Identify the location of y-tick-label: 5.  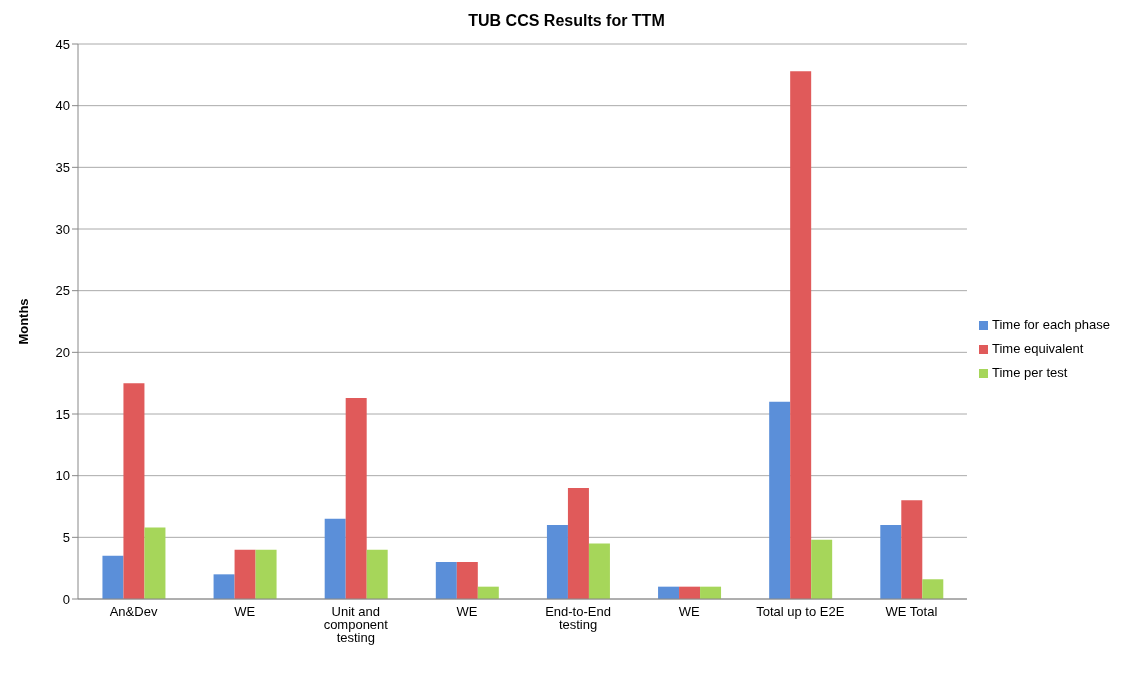
(66, 537).